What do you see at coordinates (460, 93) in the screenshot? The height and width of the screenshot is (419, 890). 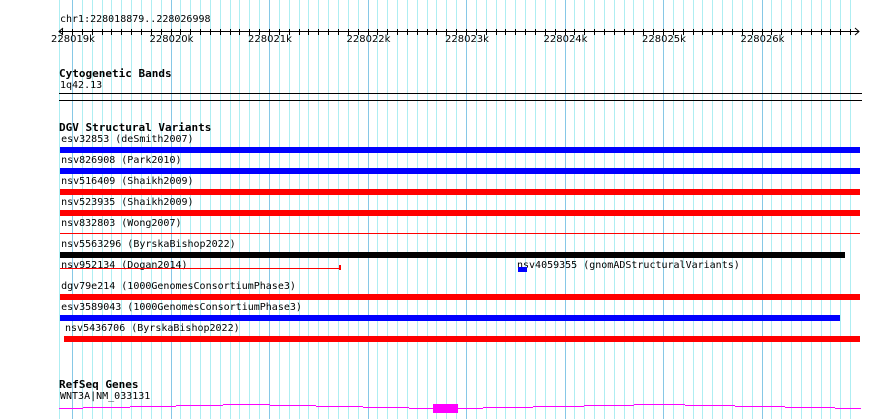 I see `cytoband-upper-line` at bounding box center [460, 93].